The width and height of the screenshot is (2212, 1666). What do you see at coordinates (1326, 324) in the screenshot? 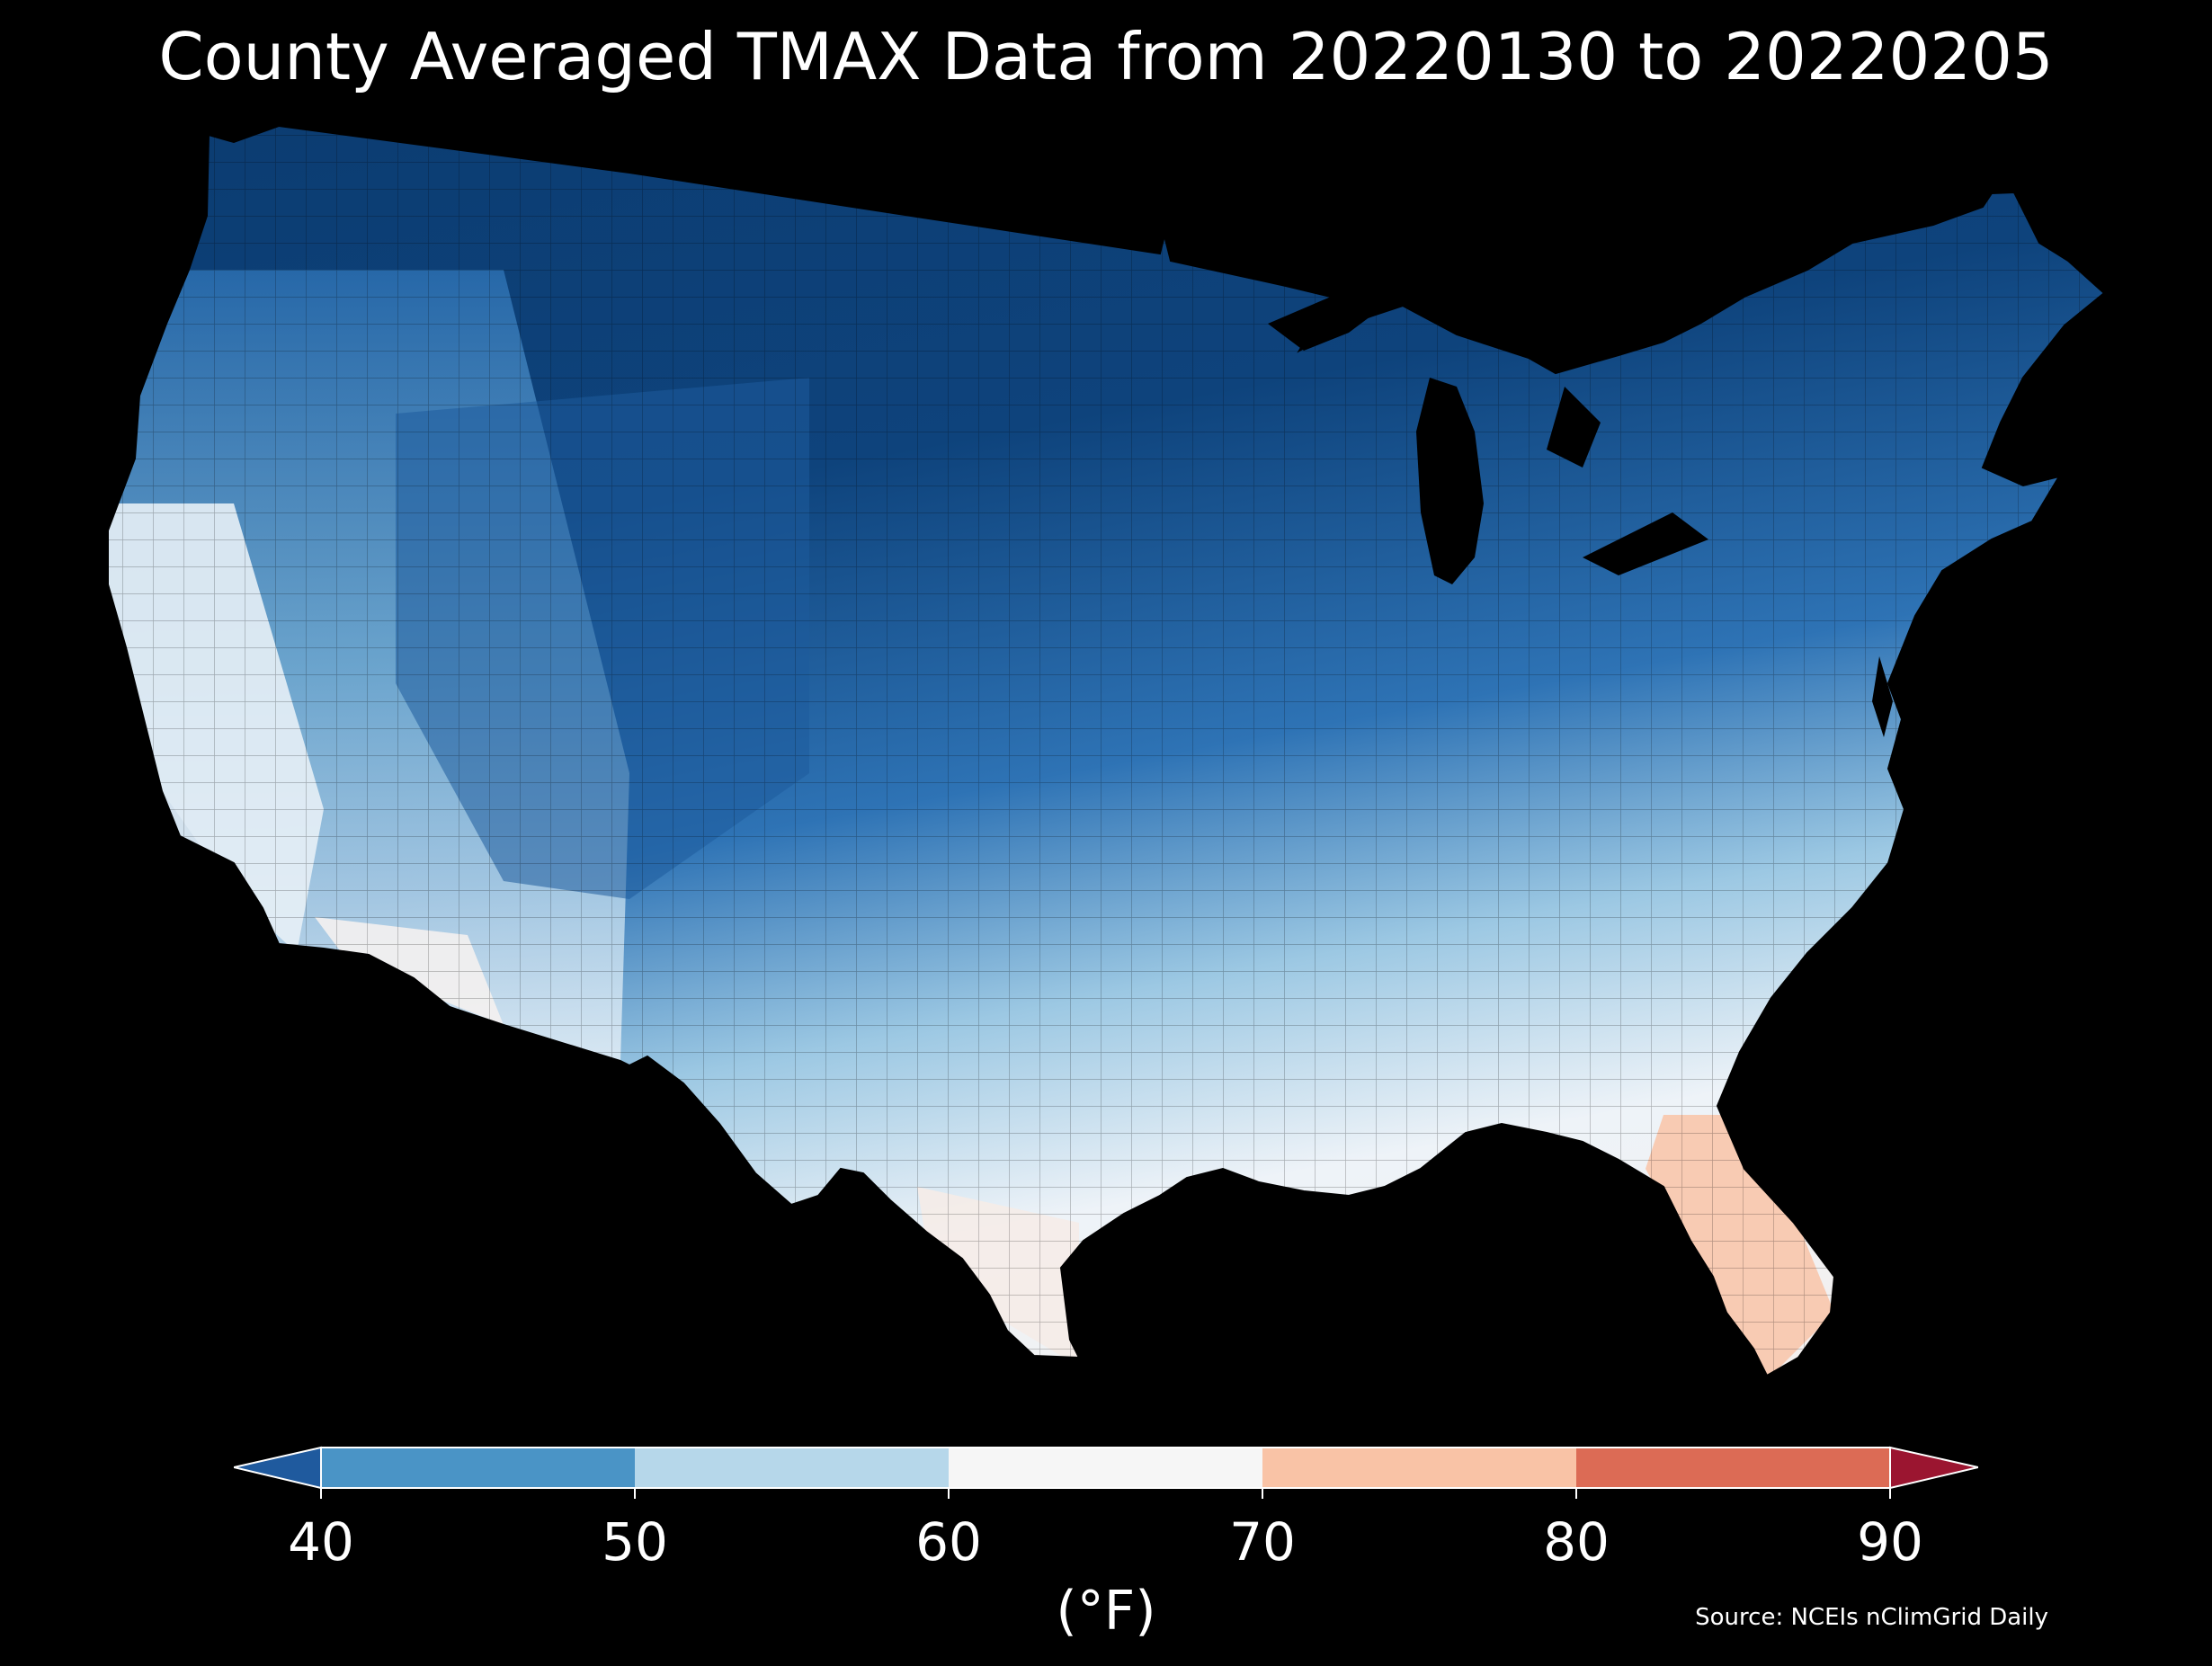
I see `lake-superior` at bounding box center [1326, 324].